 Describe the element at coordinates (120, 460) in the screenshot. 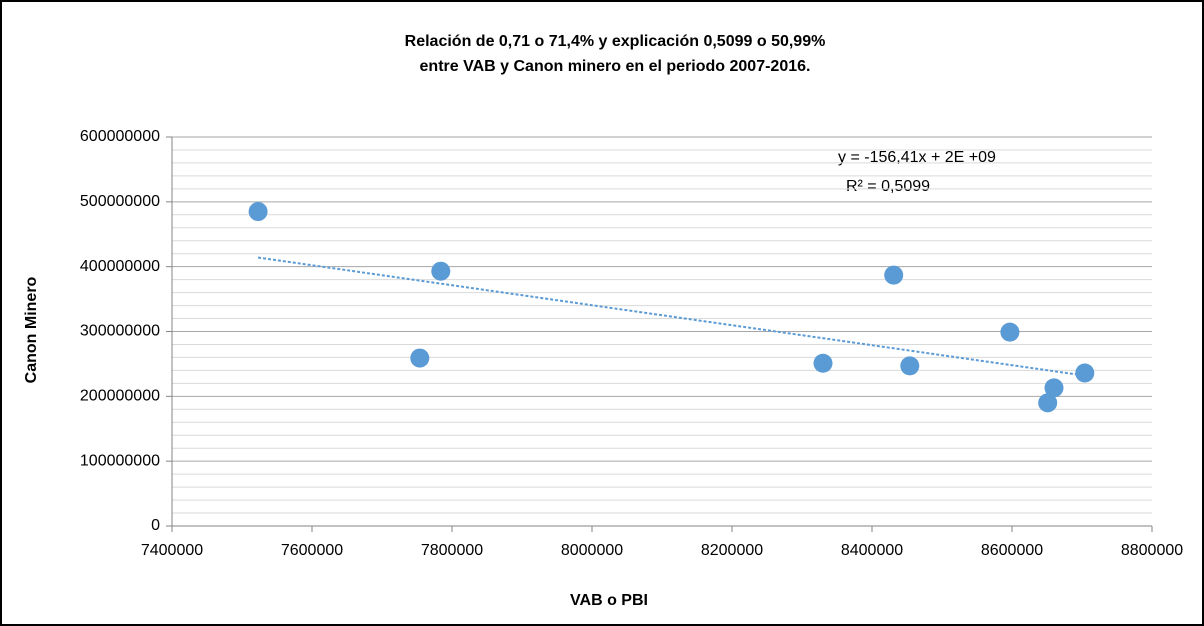

I see `y-tick-label: 100000000` at that location.